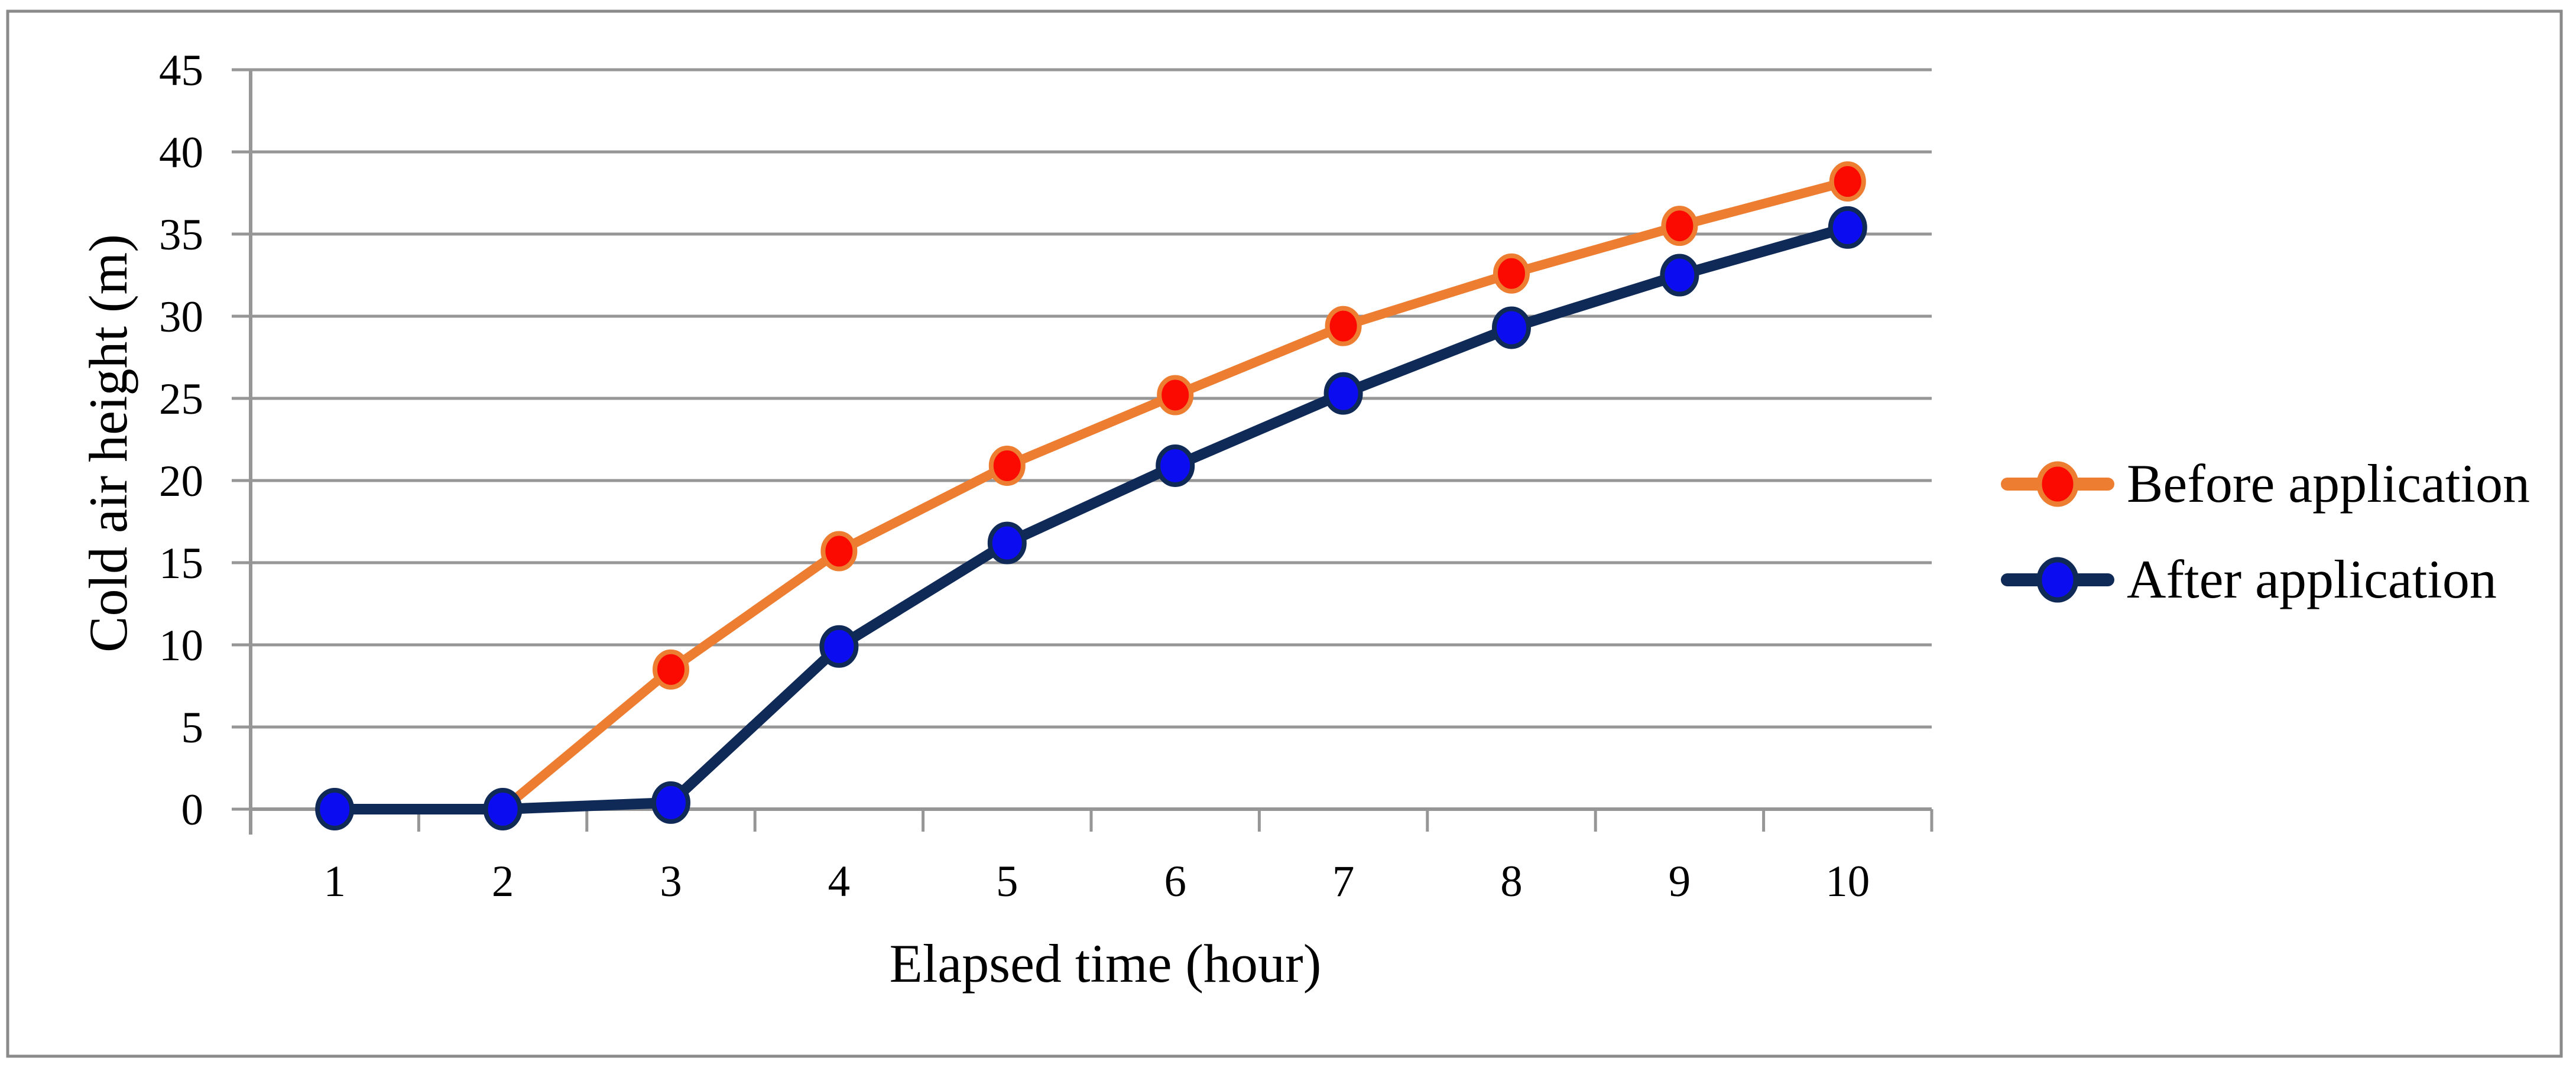 This screenshot has height=1071, width=2576. What do you see at coordinates (181, 563) in the screenshot?
I see `y-tick-label: 15` at bounding box center [181, 563].